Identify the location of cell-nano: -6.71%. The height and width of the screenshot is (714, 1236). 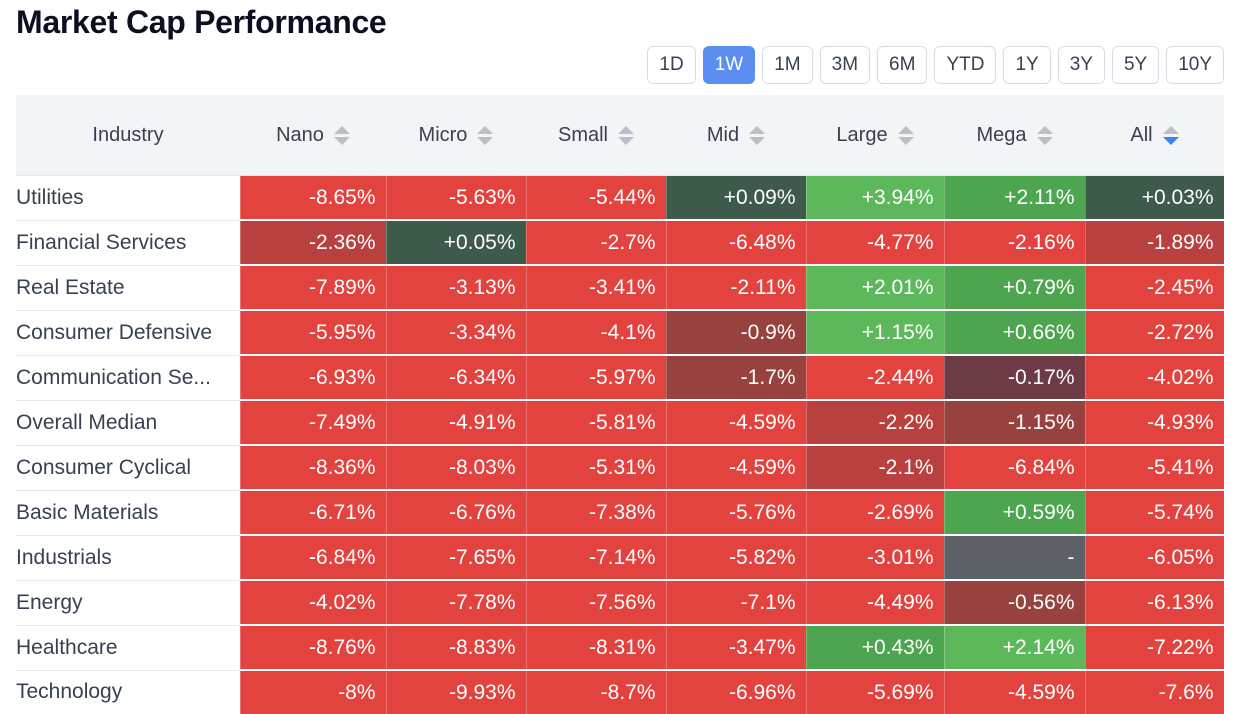
(313, 513).